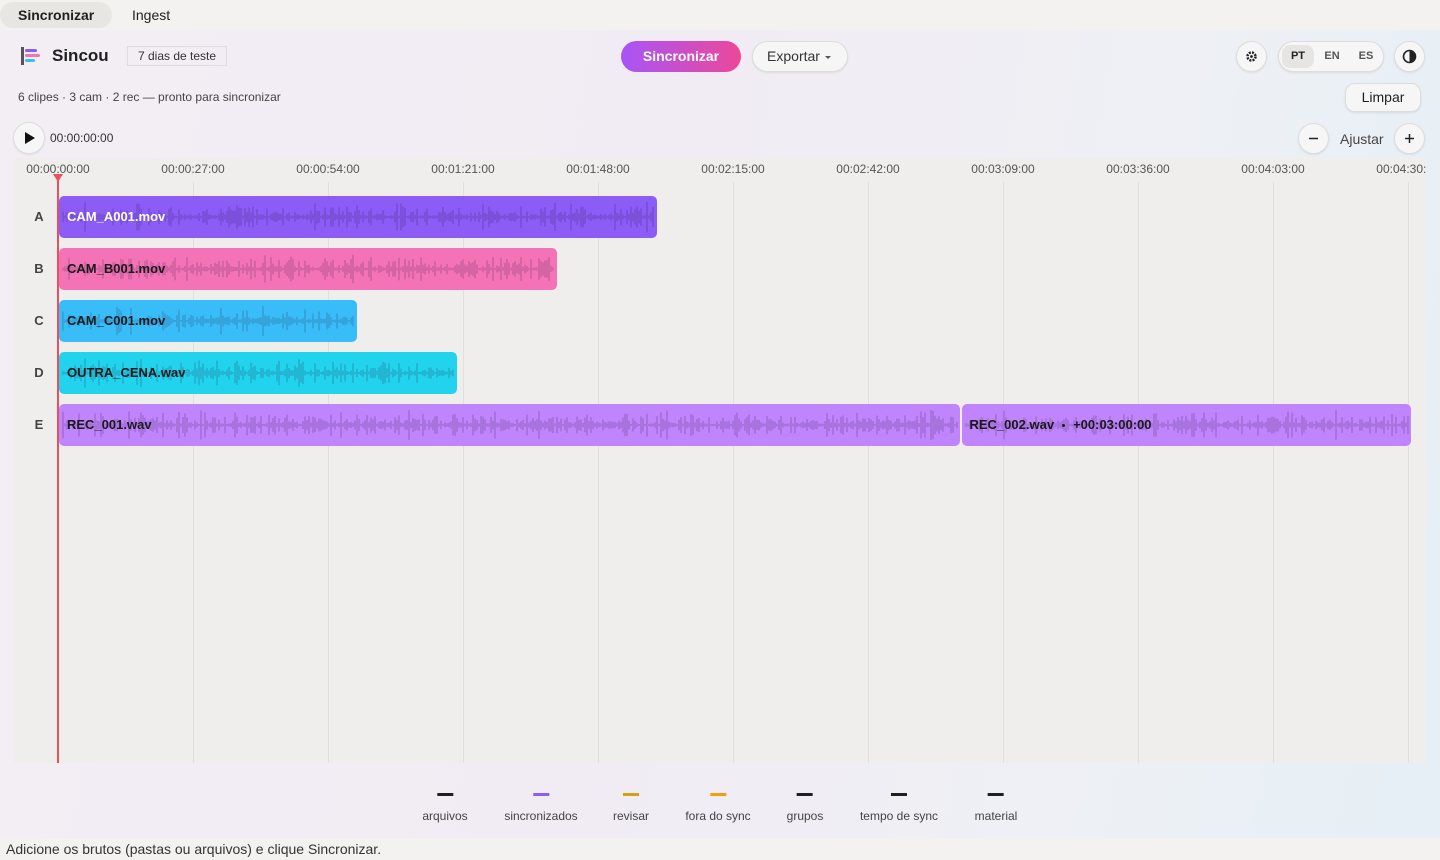 Image resolution: width=1440 pixels, height=860 pixels. I want to click on clip-filename: REC_001.wav, so click(109, 424).